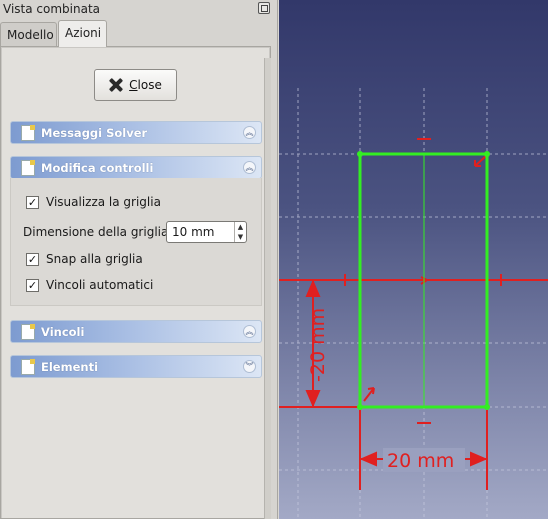  Describe the element at coordinates (240, 237) in the screenshot. I see `spin-down-icon: ▼` at that location.